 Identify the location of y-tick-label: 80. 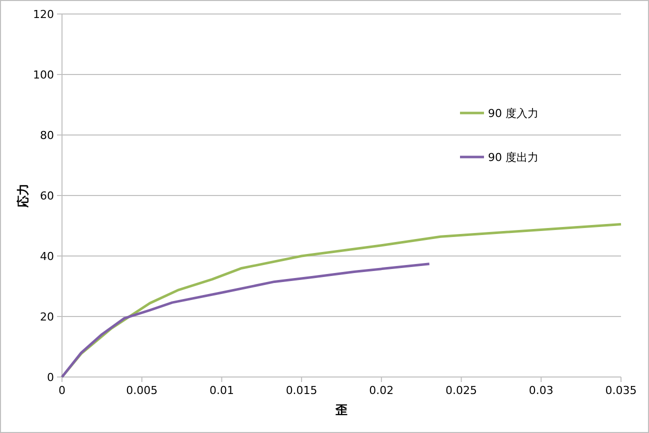
(47, 135).